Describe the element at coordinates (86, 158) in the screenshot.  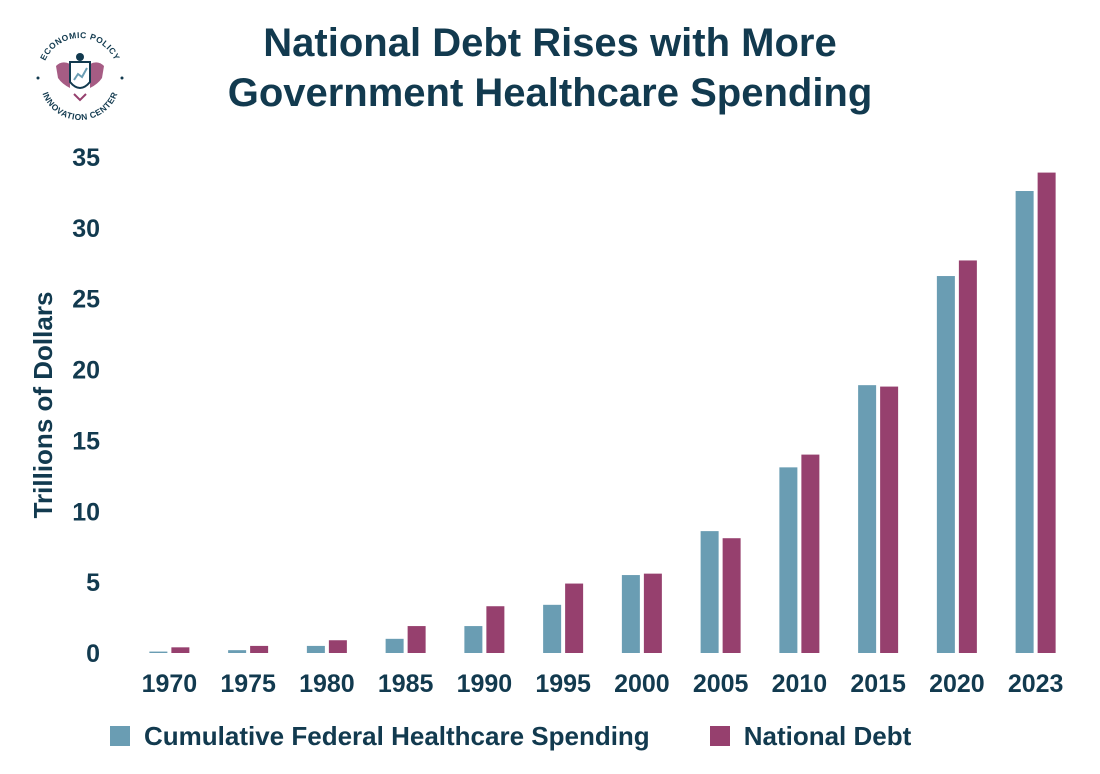
I see `y-tick-label: 35` at that location.